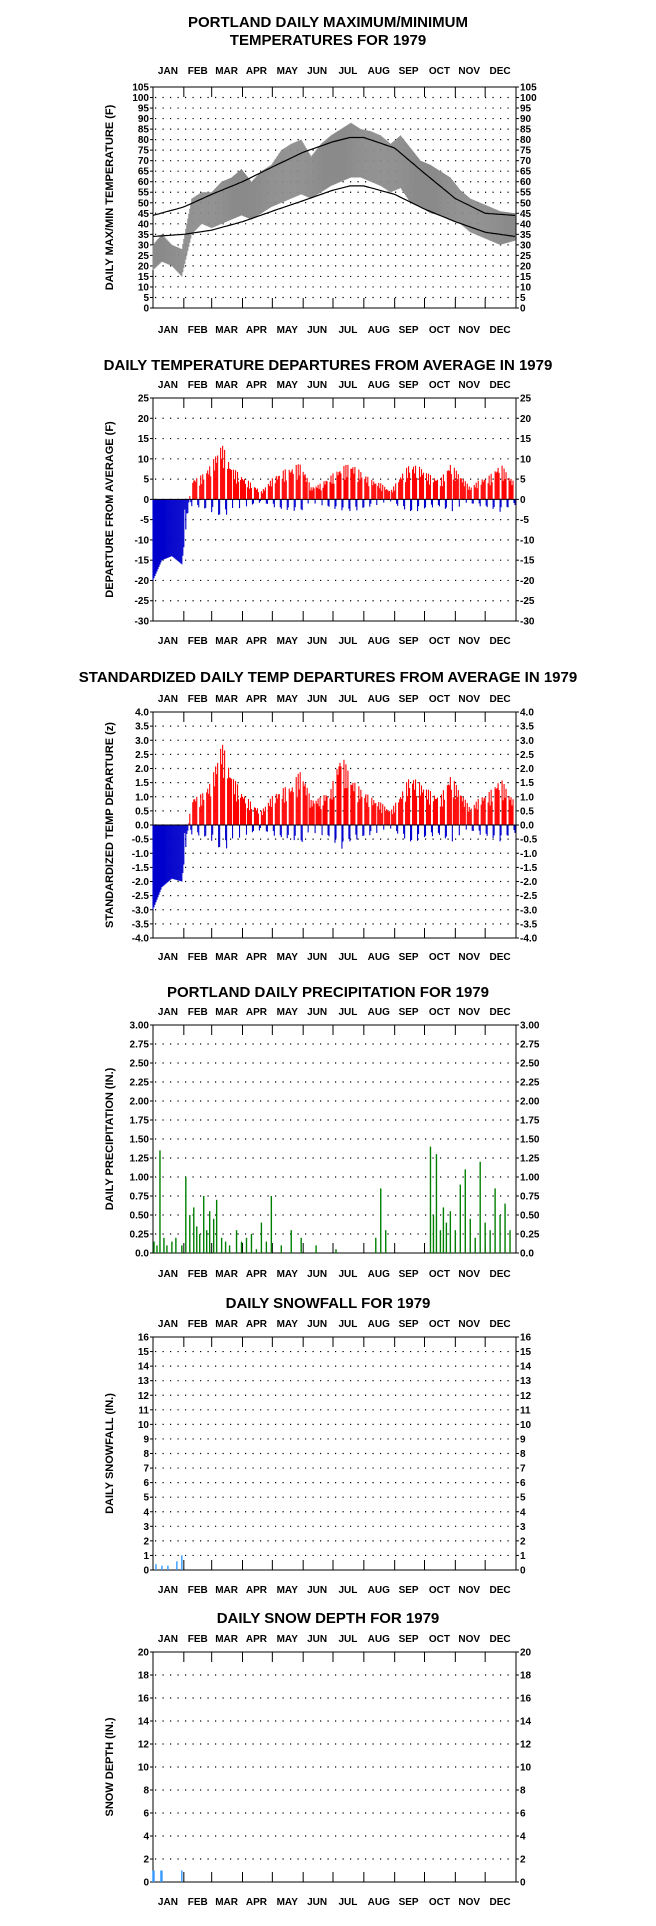 The width and height of the screenshot is (656, 1926). I want to click on month-label-top: JAN, so click(168, 385).